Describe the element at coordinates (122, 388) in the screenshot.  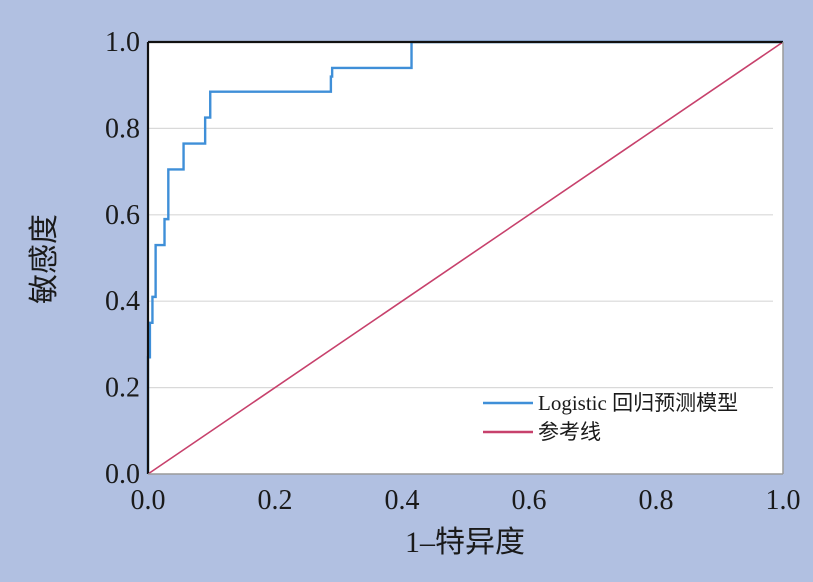
I see `y-tick-label: 0.2` at that location.